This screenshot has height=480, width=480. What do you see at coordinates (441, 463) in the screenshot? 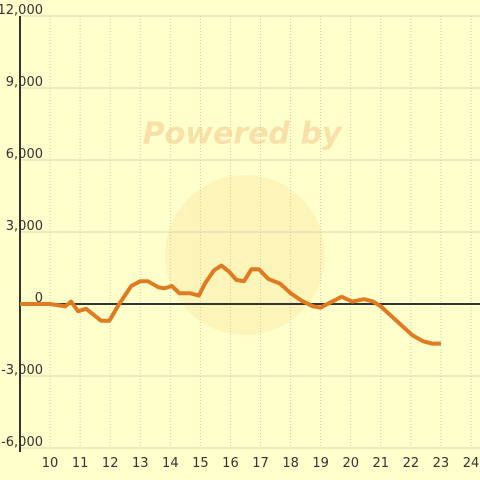
I see `x-tick-label: 23` at bounding box center [441, 463].